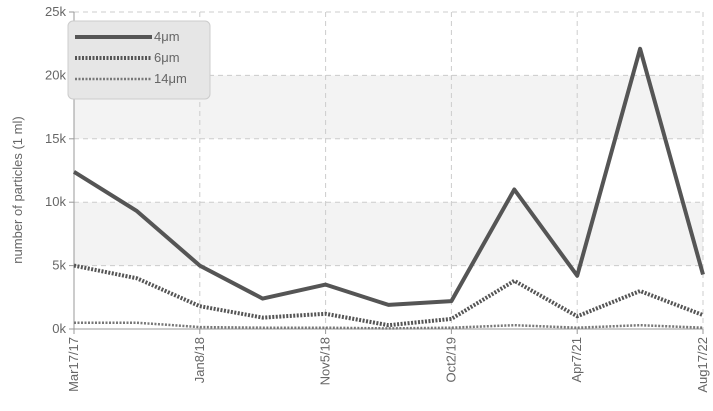 Image resolution: width=713 pixels, height=411 pixels. I want to click on series-line-6m, so click(388, 295).